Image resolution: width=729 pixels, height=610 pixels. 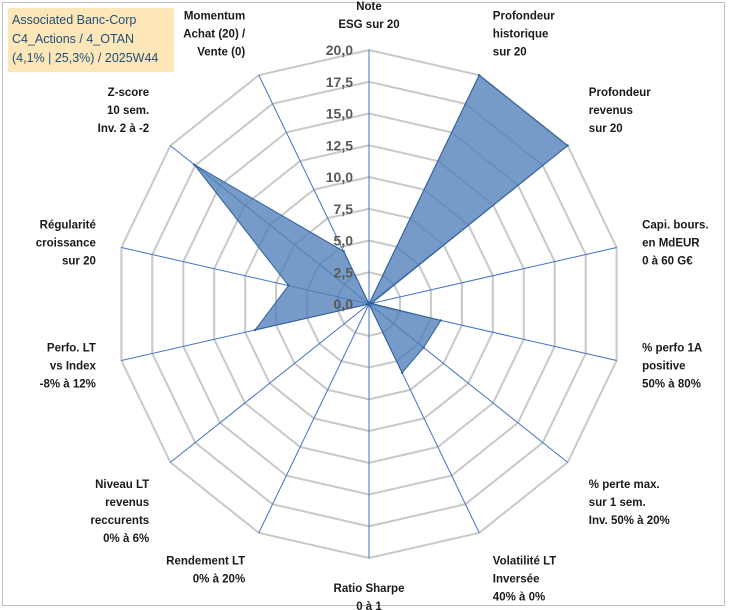 I want to click on tick-label: 15,0, so click(x=339, y=114).